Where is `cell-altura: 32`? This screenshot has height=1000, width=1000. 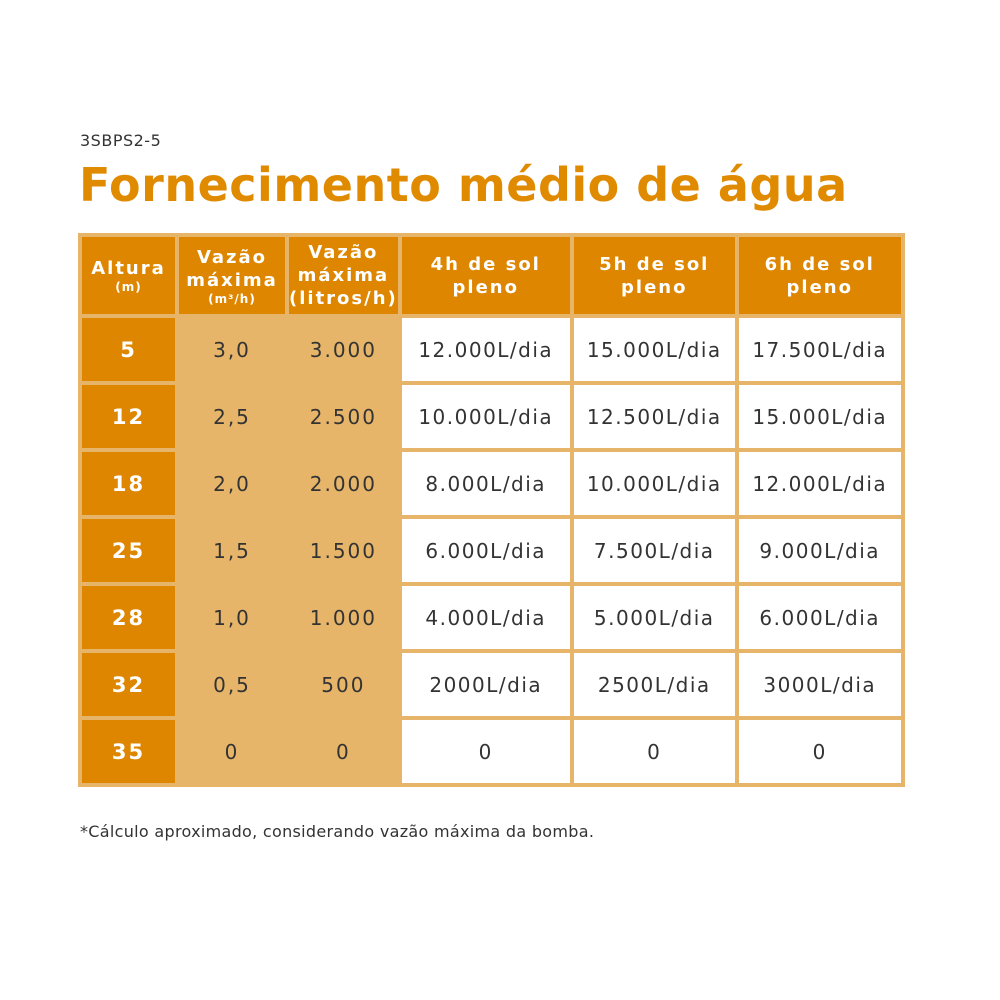
cell-altura: 32 is located at coordinates (128, 684).